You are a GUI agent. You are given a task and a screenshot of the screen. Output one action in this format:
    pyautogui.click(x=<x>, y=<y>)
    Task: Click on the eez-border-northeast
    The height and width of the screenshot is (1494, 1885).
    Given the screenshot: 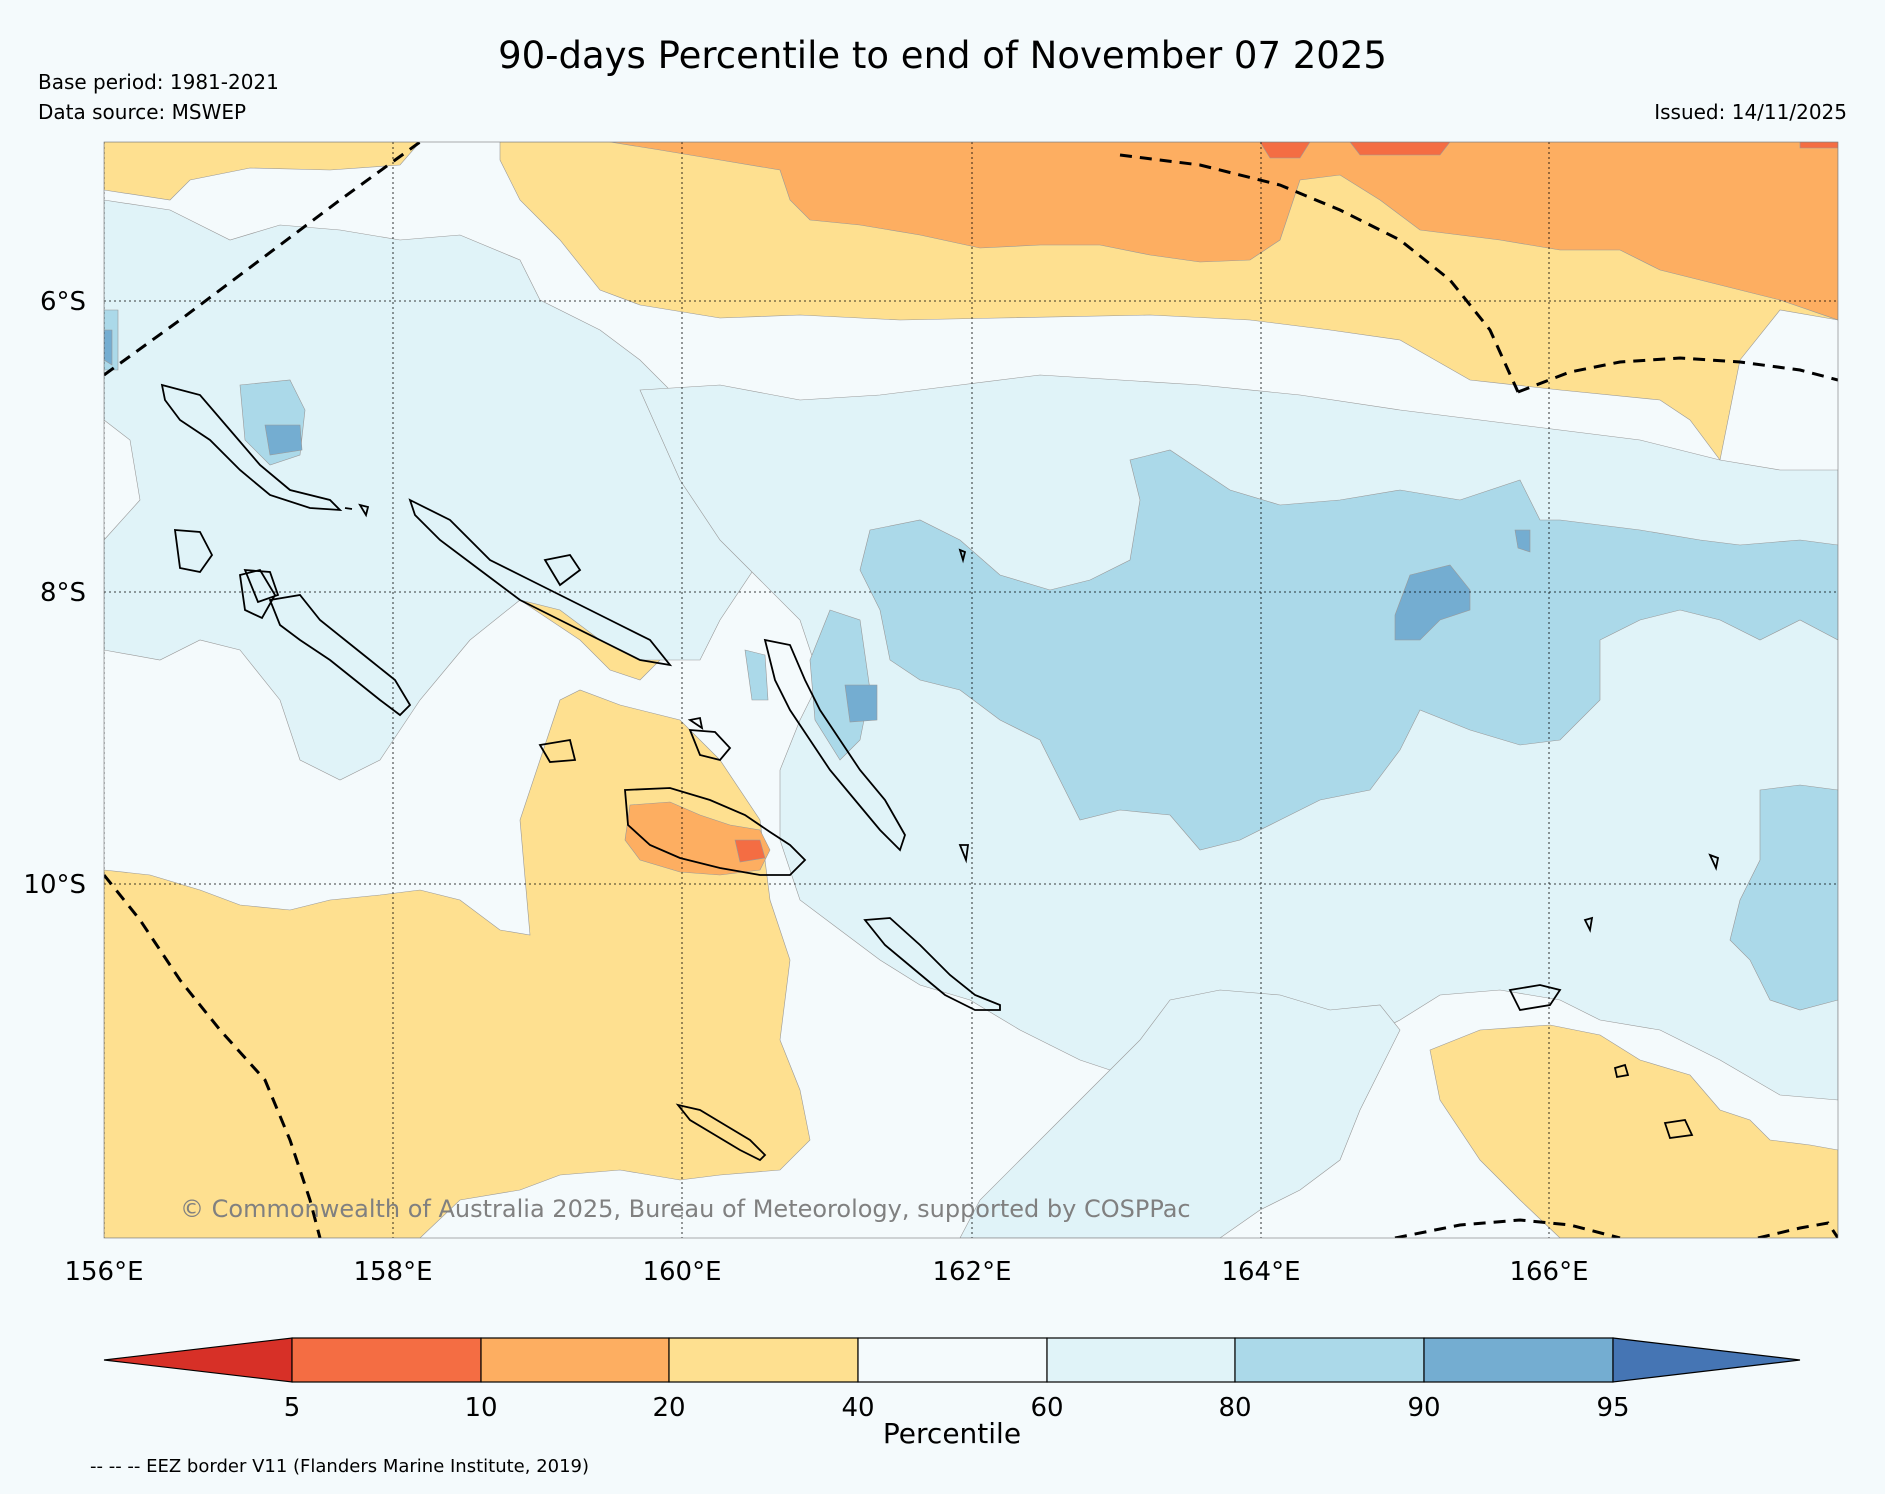 What is the action you would take?
    pyautogui.click(x=1319, y=273)
    